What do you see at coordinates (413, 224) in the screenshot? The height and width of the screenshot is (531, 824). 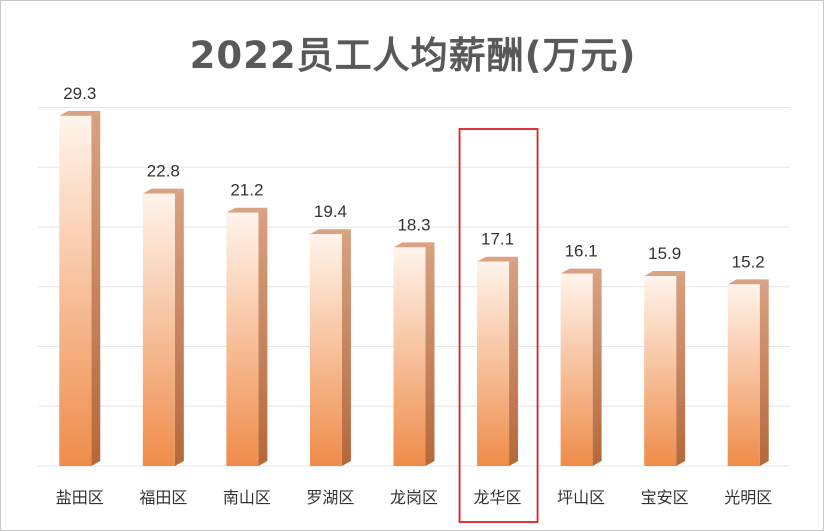 I see `value-label: 18.3` at bounding box center [413, 224].